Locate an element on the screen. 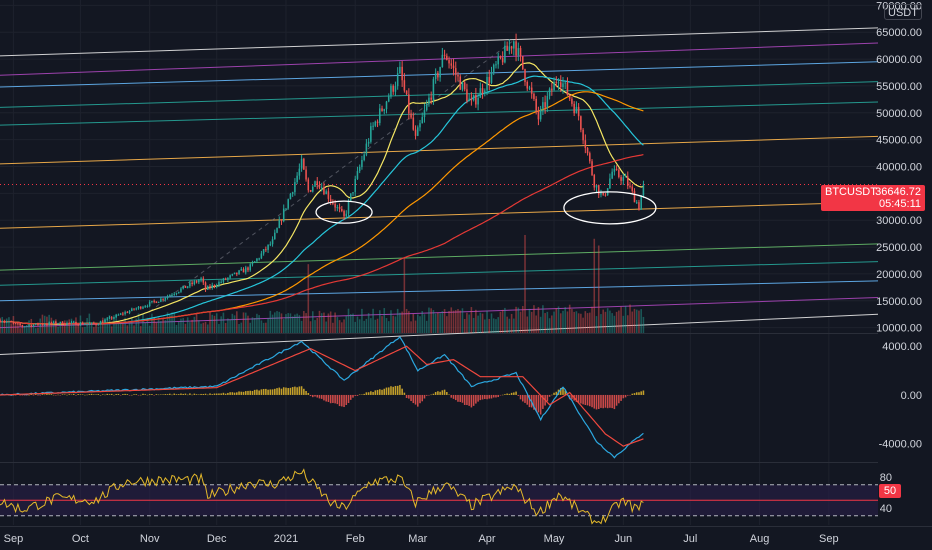 The width and height of the screenshot is (932, 550). currency-badge: USDT is located at coordinates (903, 12).